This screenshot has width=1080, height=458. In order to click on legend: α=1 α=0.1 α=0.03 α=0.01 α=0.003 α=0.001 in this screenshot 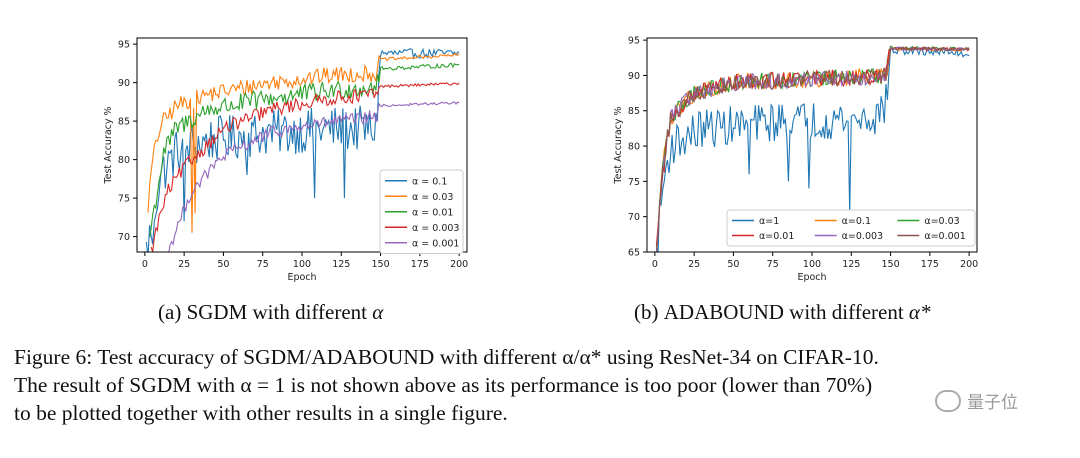, I will do `click(851, 228)`.